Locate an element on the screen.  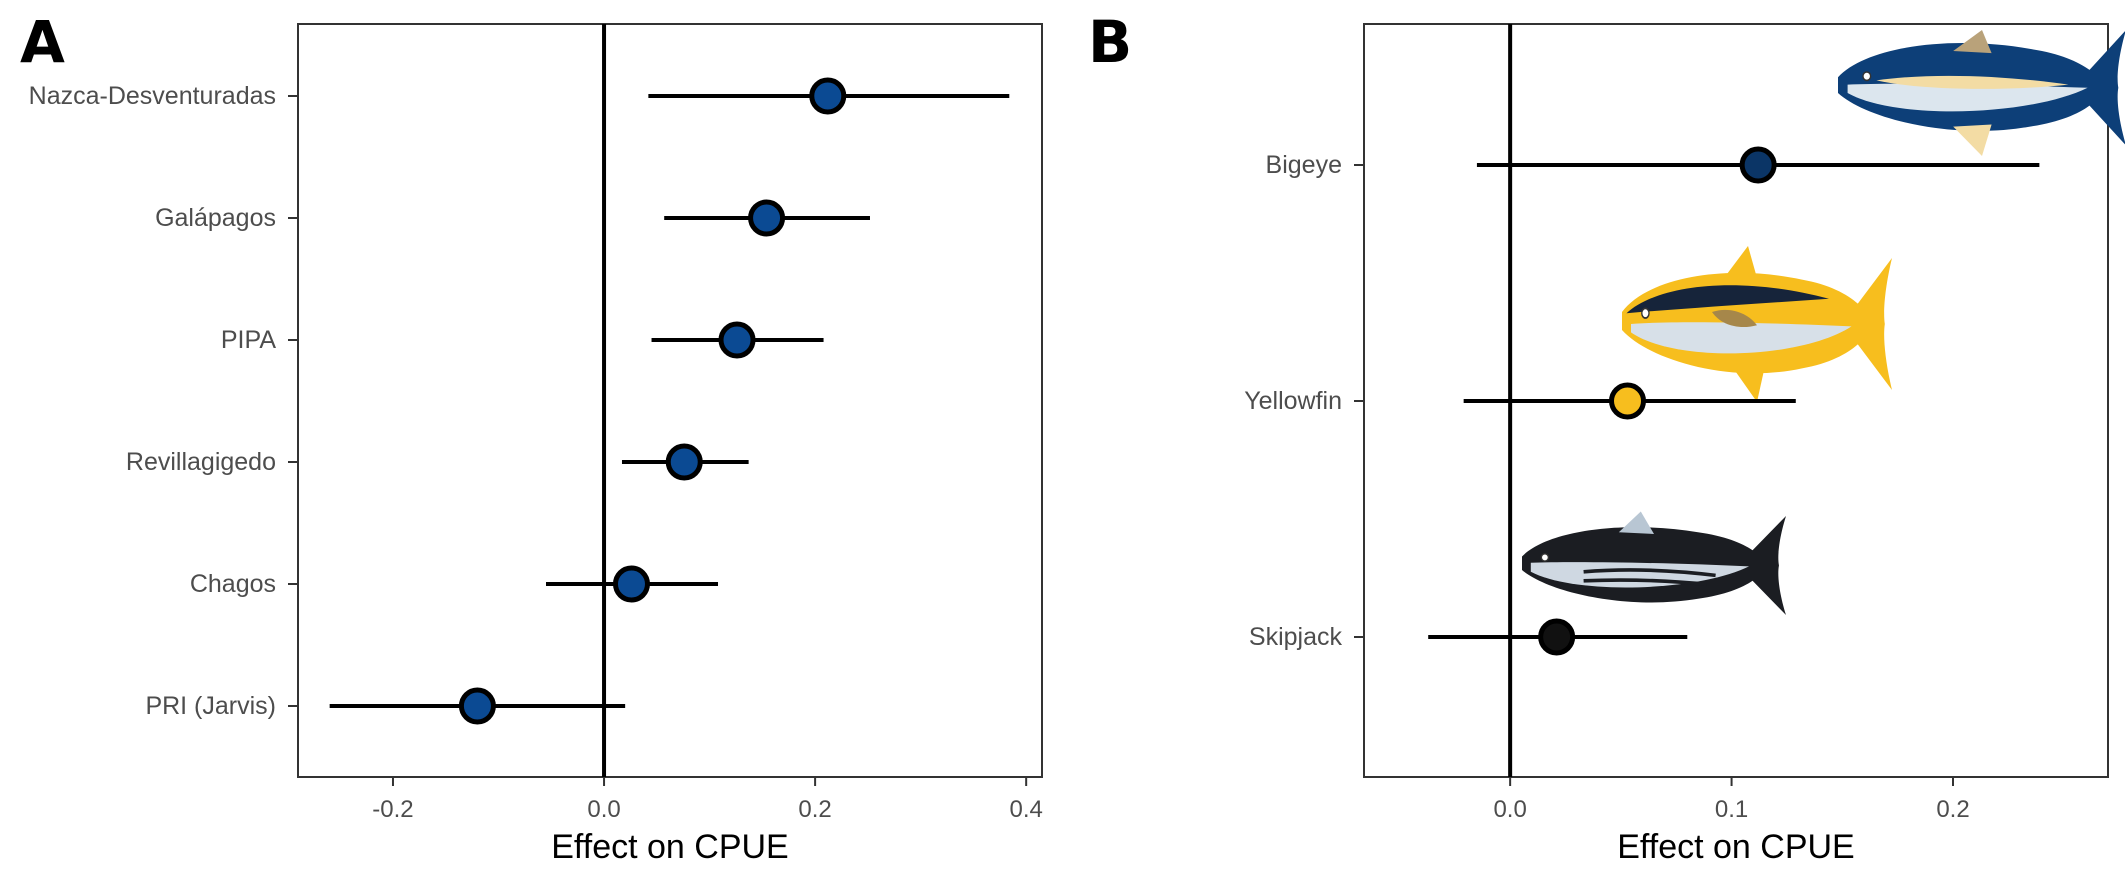
bigeye-tuna-icon is located at coordinates (1981, 93).